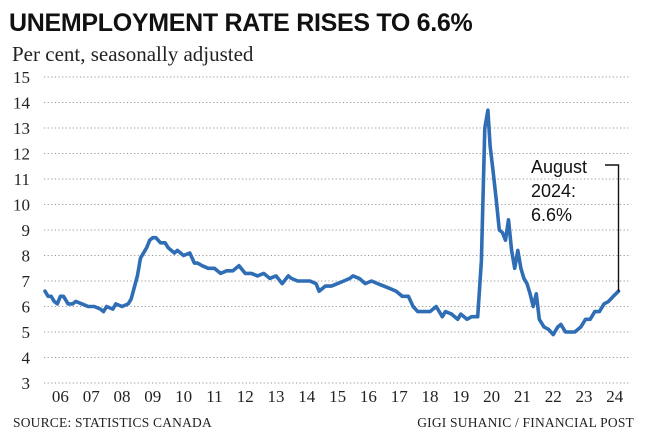 The height and width of the screenshot is (445, 648). What do you see at coordinates (612, 228) in the screenshot?
I see `annotation-leader-line` at bounding box center [612, 228].